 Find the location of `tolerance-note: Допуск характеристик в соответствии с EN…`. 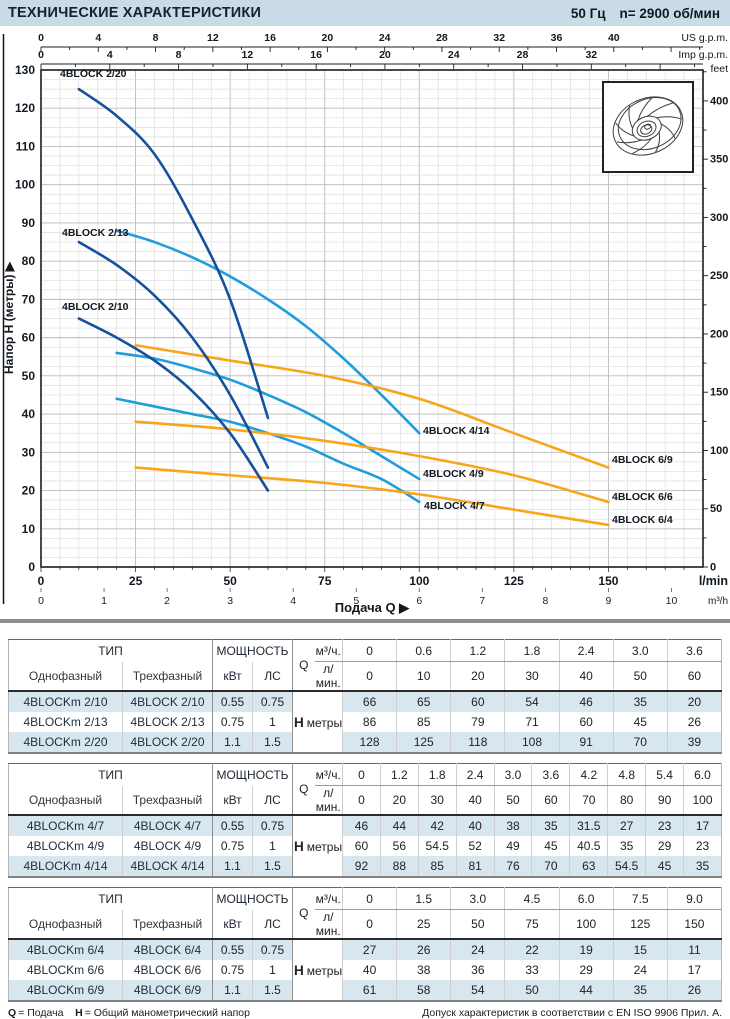

tolerance-note: Допуск характеристик в соответствии с EN… is located at coordinates (572, 1013).